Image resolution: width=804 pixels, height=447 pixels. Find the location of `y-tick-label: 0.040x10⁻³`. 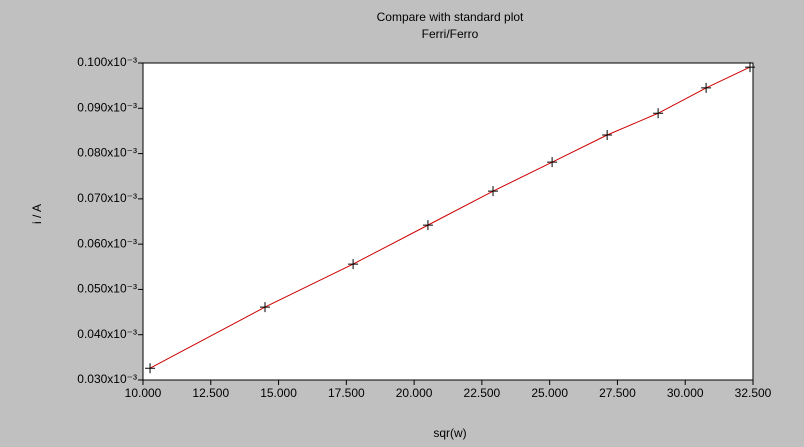

y-tick-label: 0.040x10⁻³ is located at coordinates (107, 334).